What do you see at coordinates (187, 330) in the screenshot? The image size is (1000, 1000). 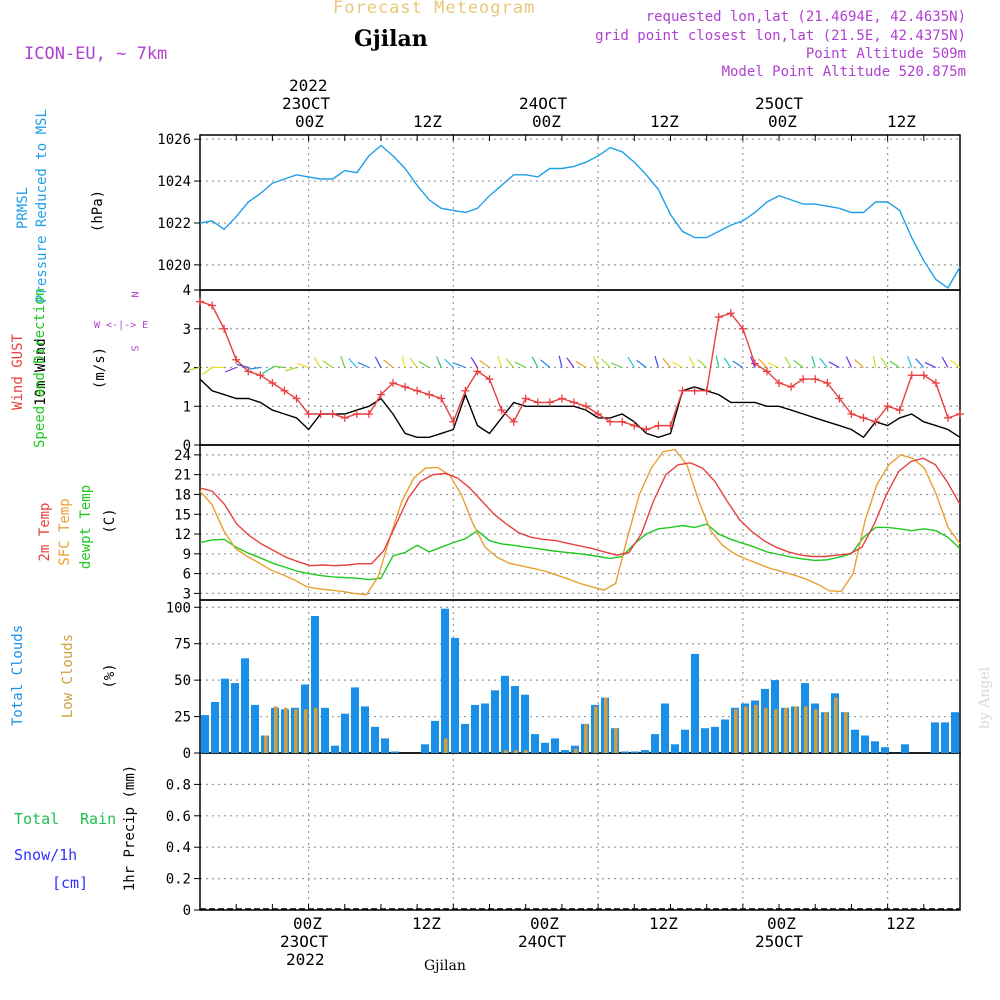 I see `y-tick-label: 3` at bounding box center [187, 330].